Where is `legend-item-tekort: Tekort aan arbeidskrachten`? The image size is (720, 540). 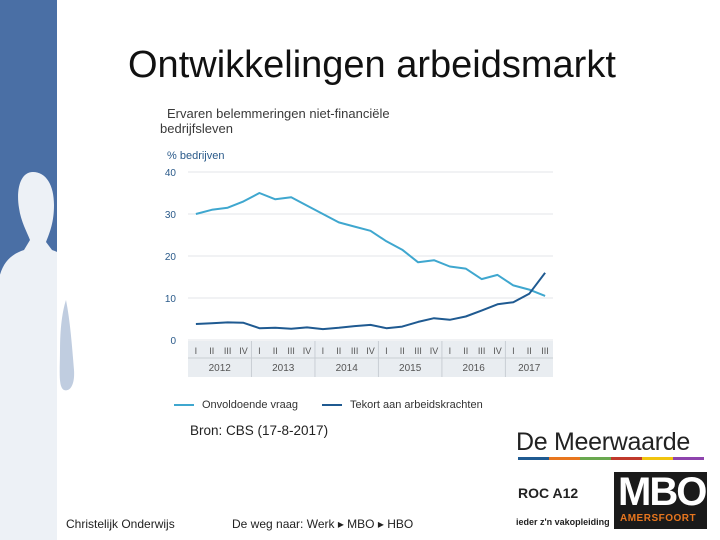
legend-item-tekort: Tekort aan arbeidskrachten is located at coordinates (402, 405).